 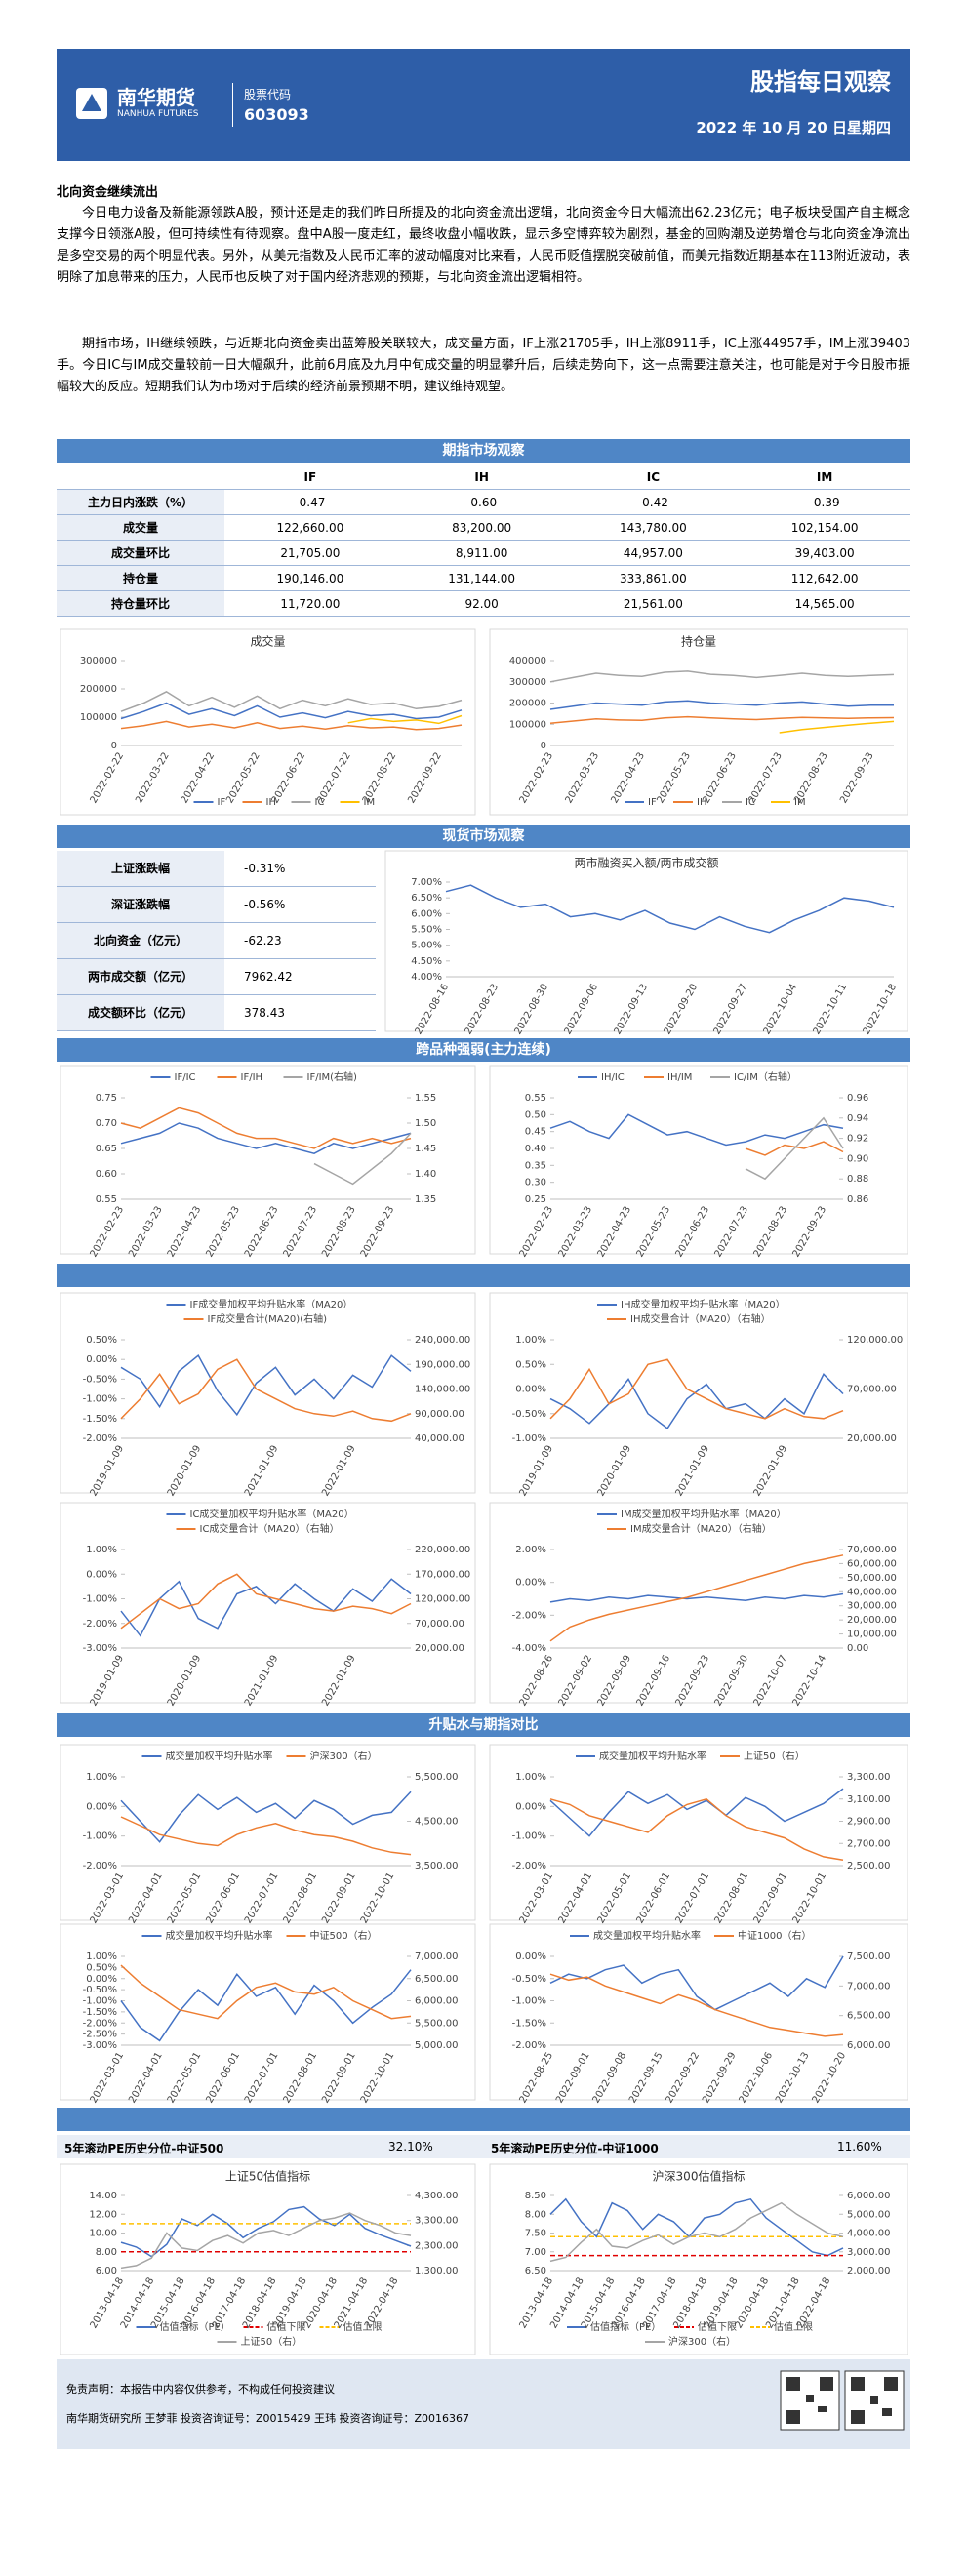 What do you see at coordinates (426, 913) in the screenshot?
I see `y-tick-label: 6.00%` at bounding box center [426, 913].